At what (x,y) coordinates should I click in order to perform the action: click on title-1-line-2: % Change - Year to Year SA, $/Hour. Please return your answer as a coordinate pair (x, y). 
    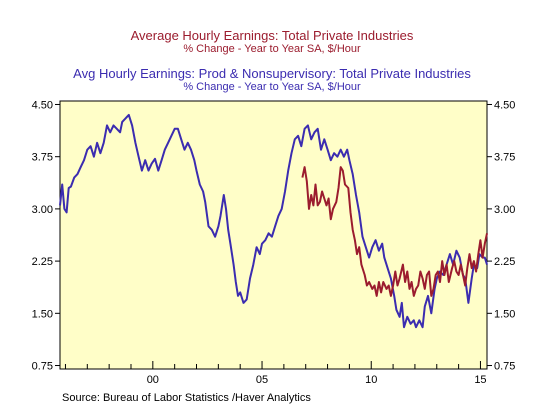
    Looking at the image, I should click on (272, 49).